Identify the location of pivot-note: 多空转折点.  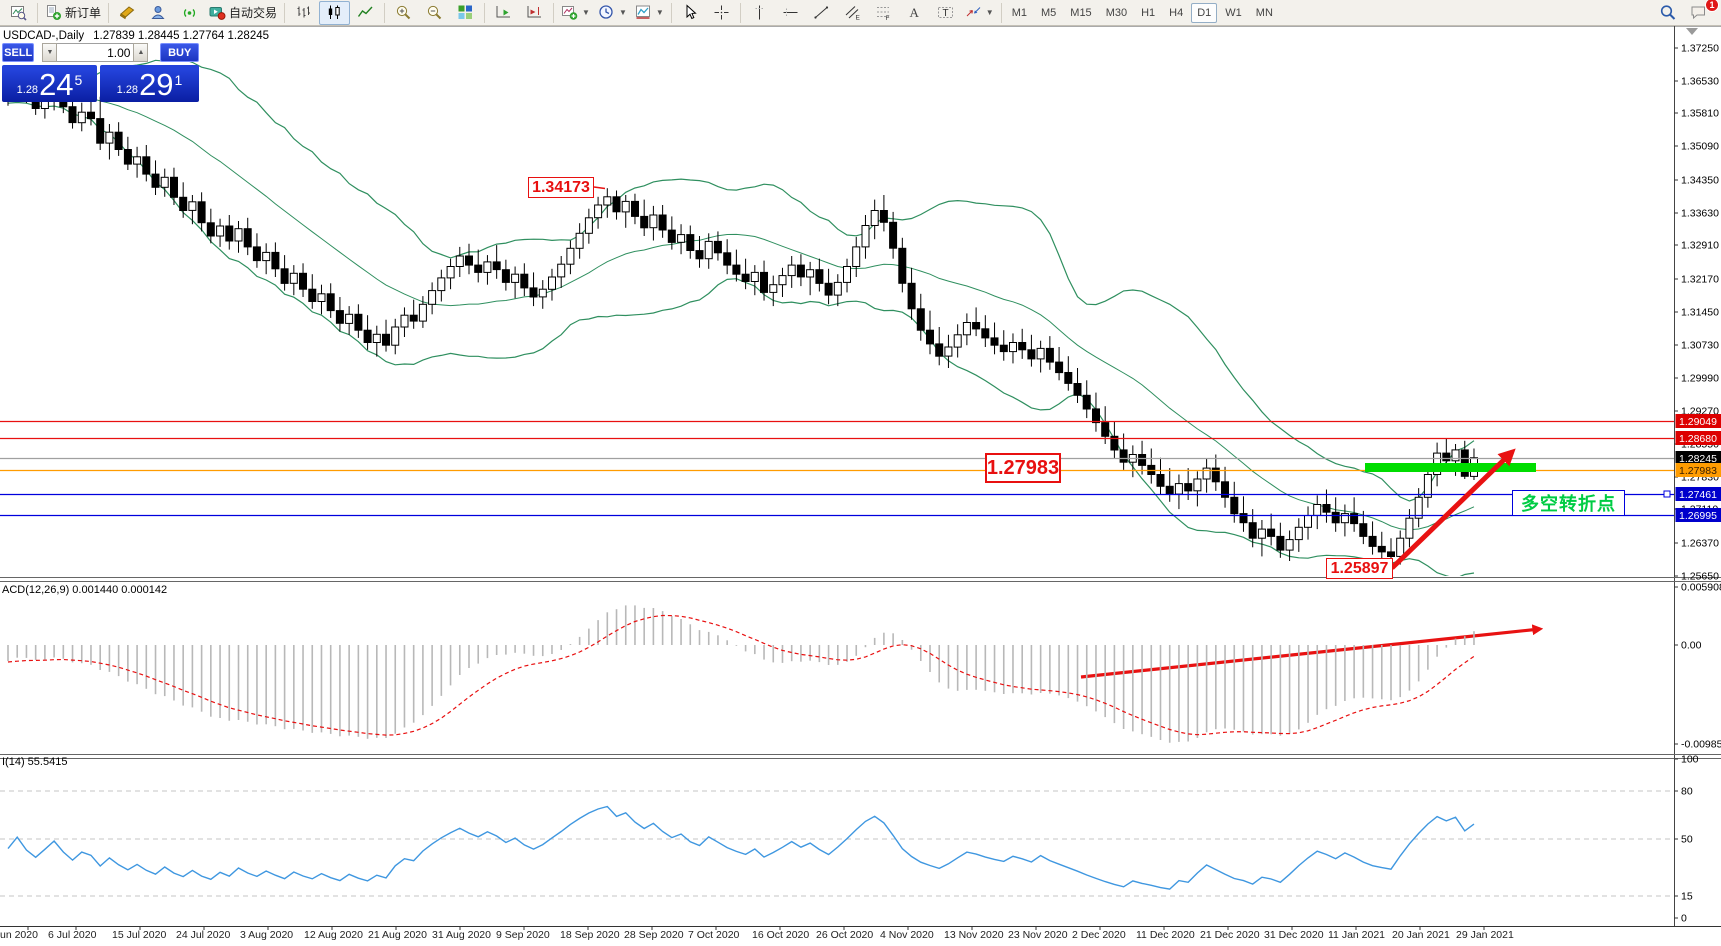
(1568, 503).